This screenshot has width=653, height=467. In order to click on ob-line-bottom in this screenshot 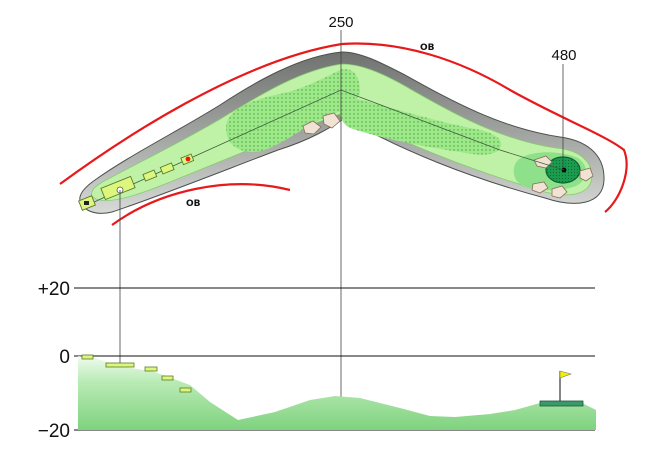, I will do `click(201, 204)`.